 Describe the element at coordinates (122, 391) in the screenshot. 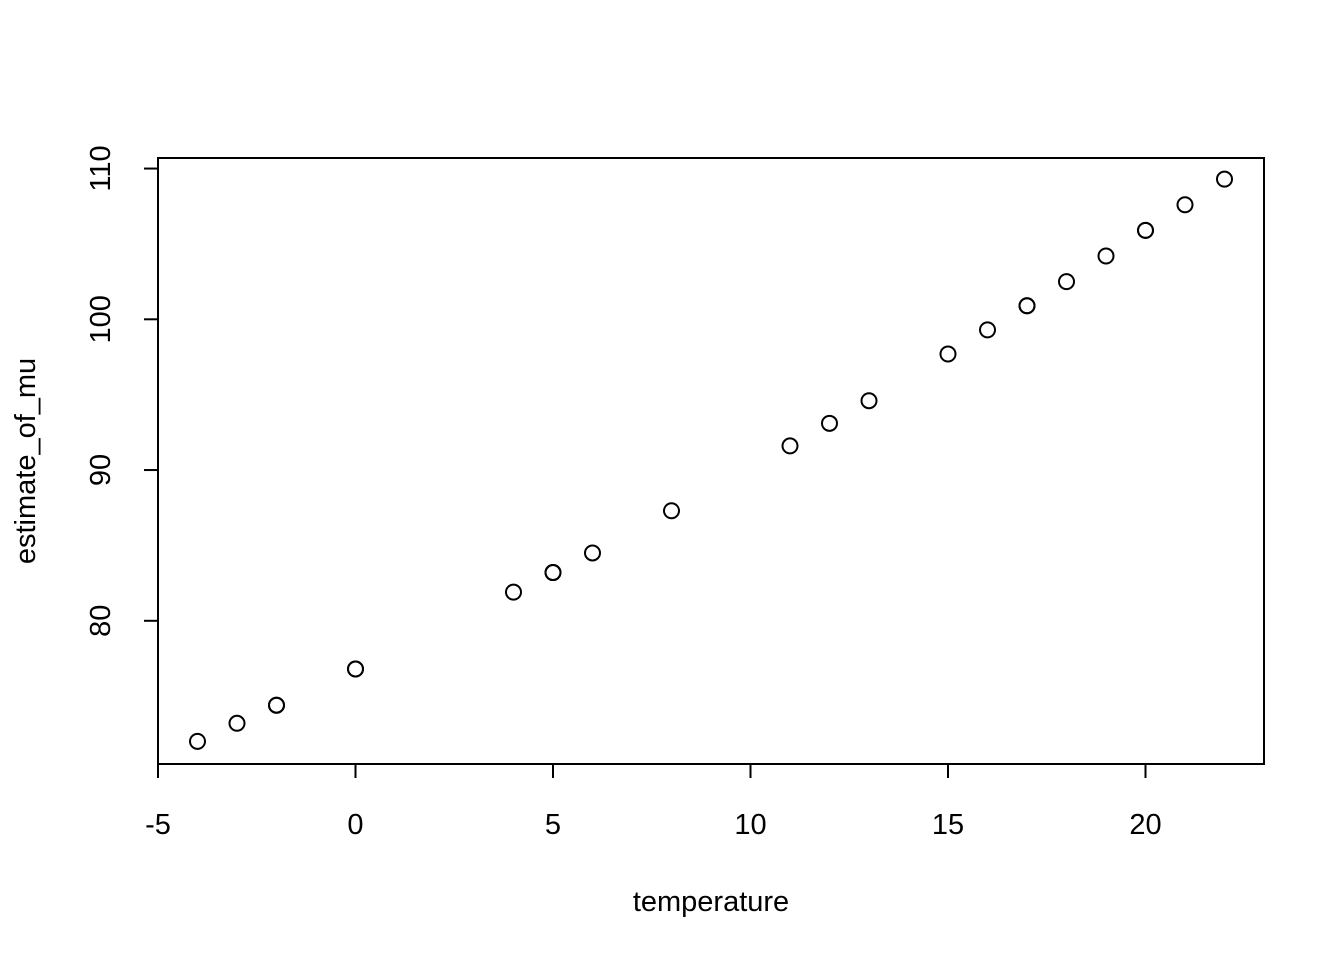

I see `y-axis: 80 90 100 110` at that location.